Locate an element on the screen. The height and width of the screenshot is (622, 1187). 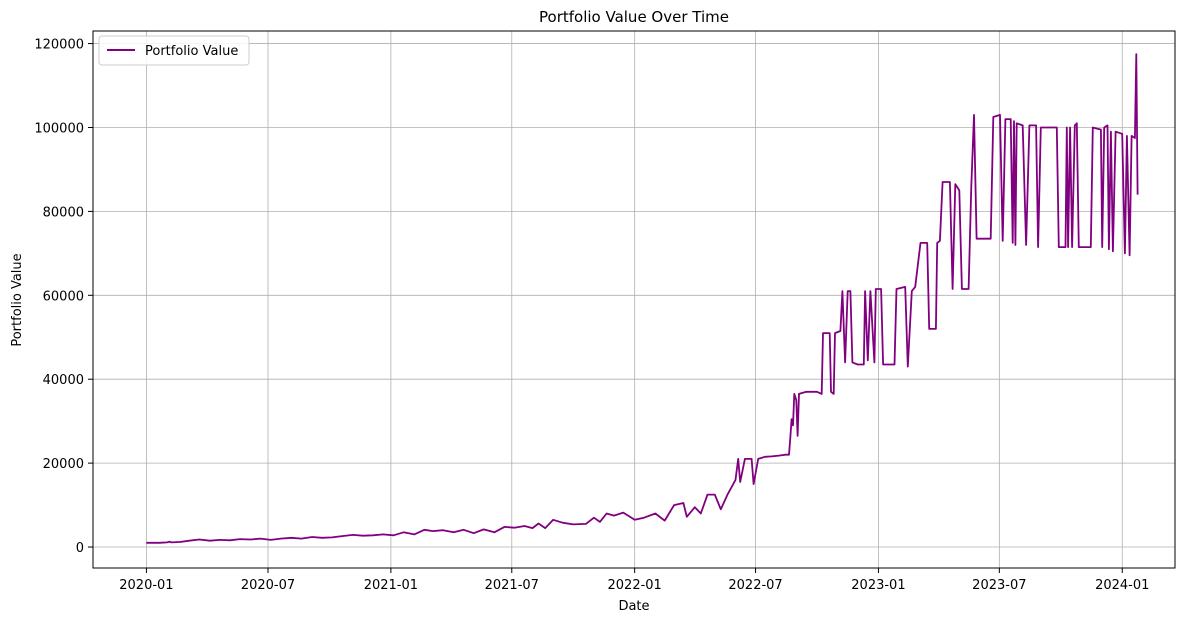
y-axis-title: Portfolio Value is located at coordinates (17, 299).